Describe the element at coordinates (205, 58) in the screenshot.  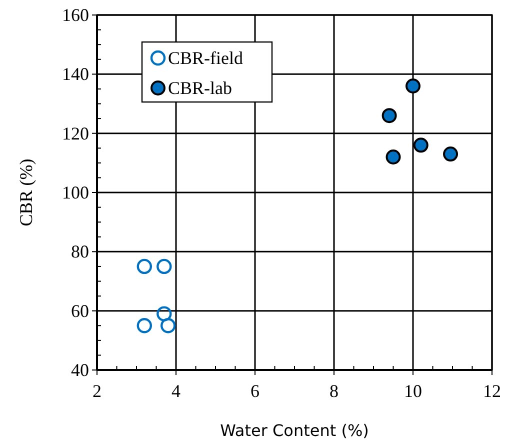
I see `legend-label: CBR-field` at that location.